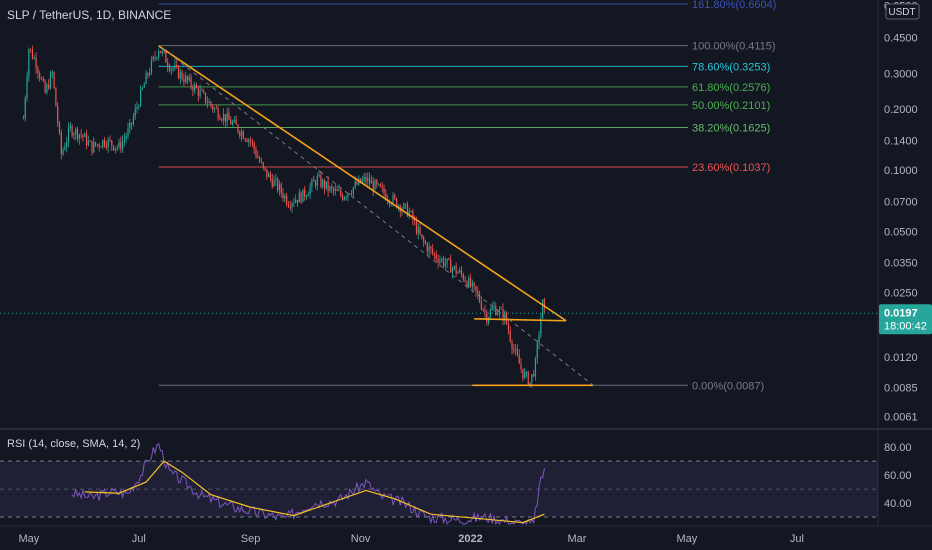 Image resolution: width=932 pixels, height=550 pixels. I want to click on price-tick-label: 0.4500, so click(901, 39).